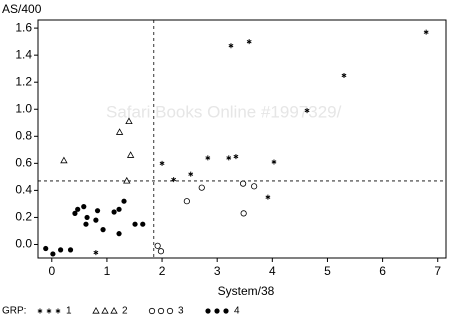 Image resolution: width=450 pixels, height=316 pixels. Describe the element at coordinates (23, 54) in the screenshot. I see `y-tick-label: 1.4` at that location.